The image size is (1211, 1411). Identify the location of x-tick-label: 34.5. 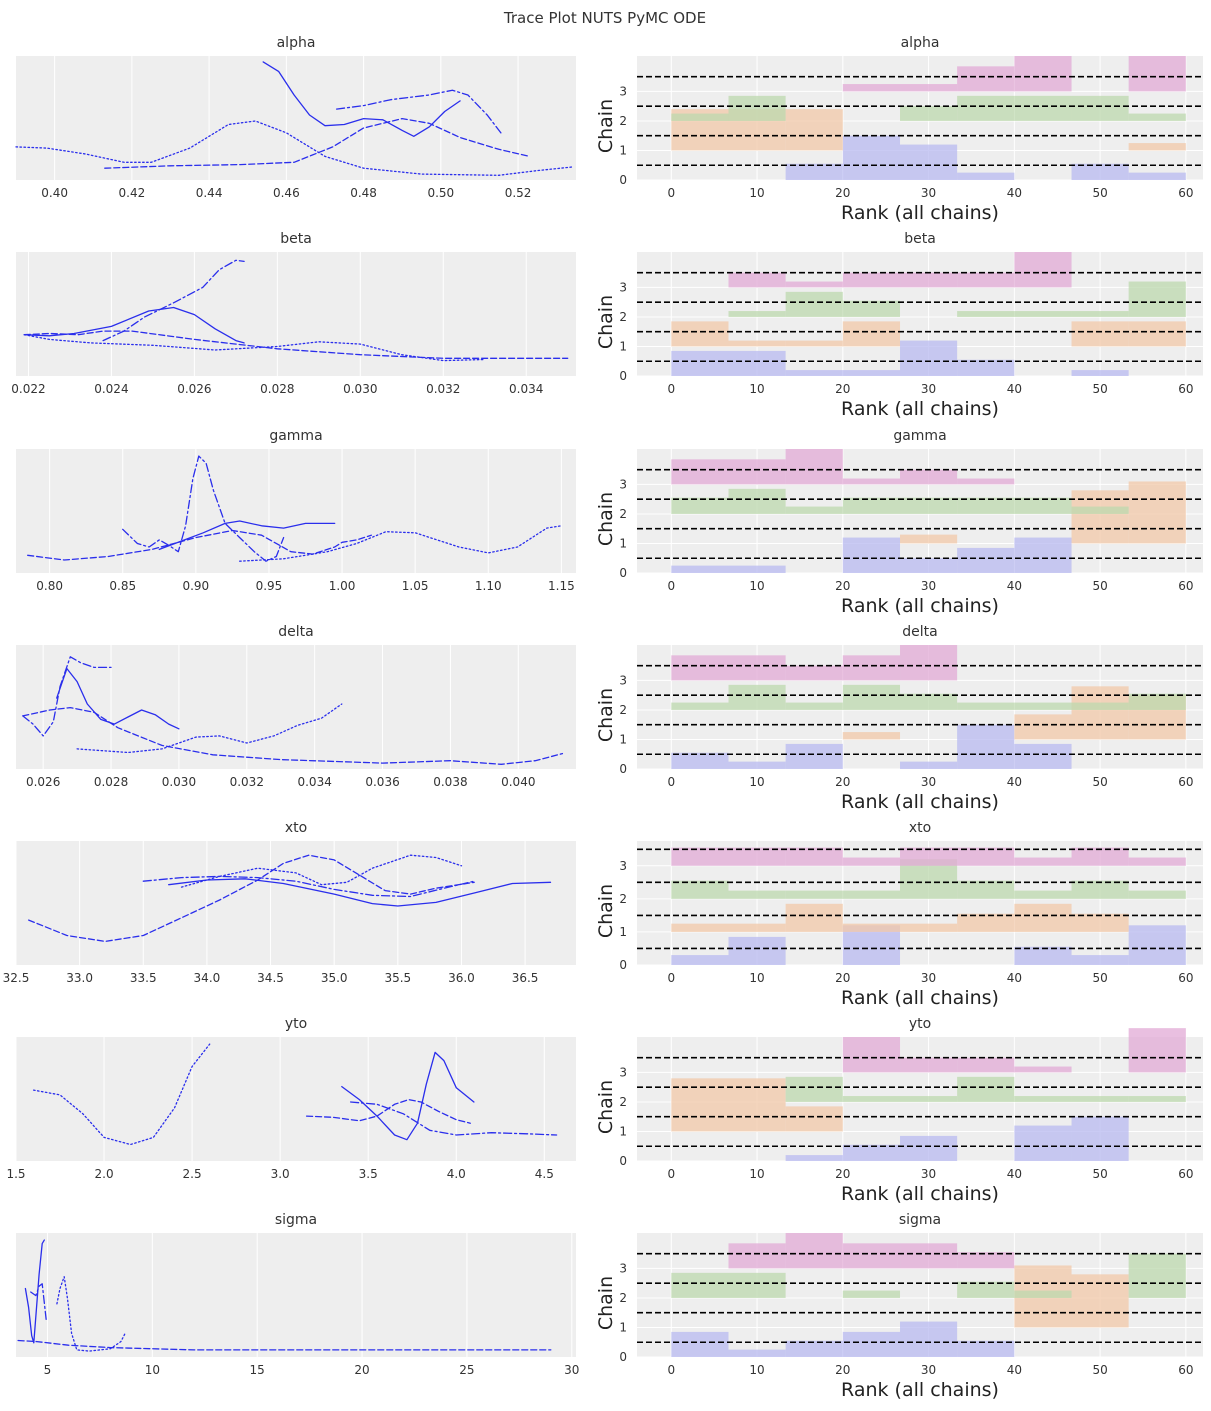
(270, 978).